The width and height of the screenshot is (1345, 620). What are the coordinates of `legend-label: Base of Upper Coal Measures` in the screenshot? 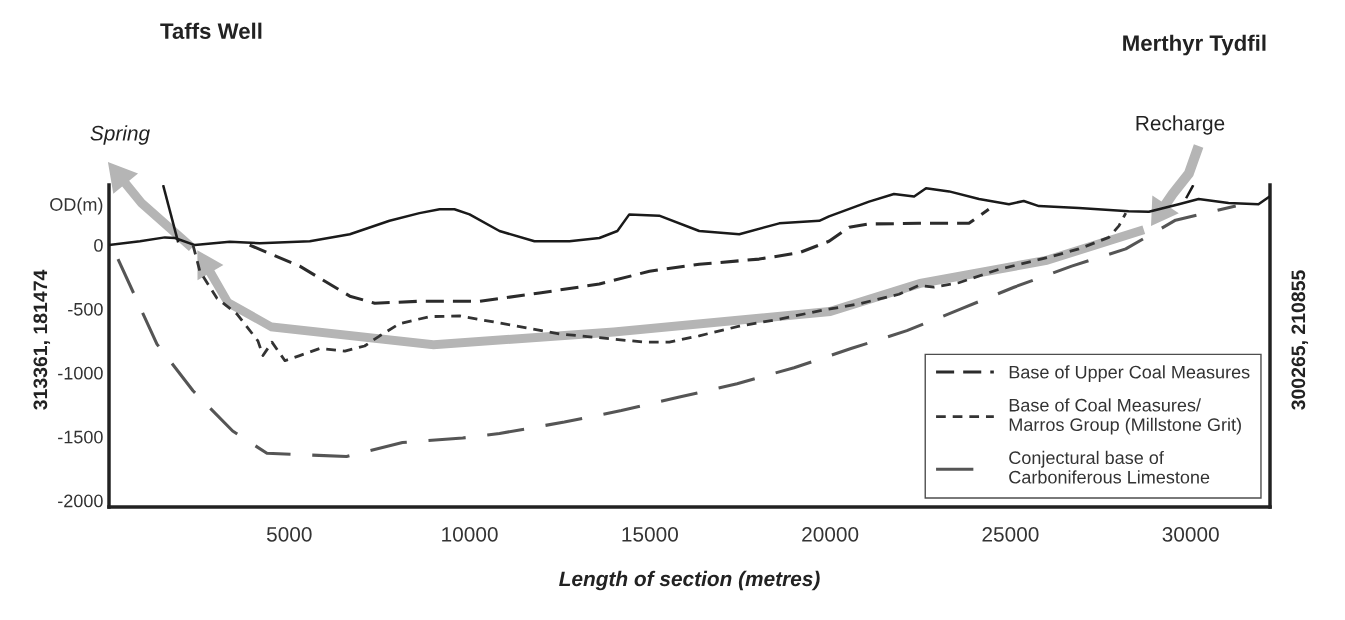 It's located at (1129, 374).